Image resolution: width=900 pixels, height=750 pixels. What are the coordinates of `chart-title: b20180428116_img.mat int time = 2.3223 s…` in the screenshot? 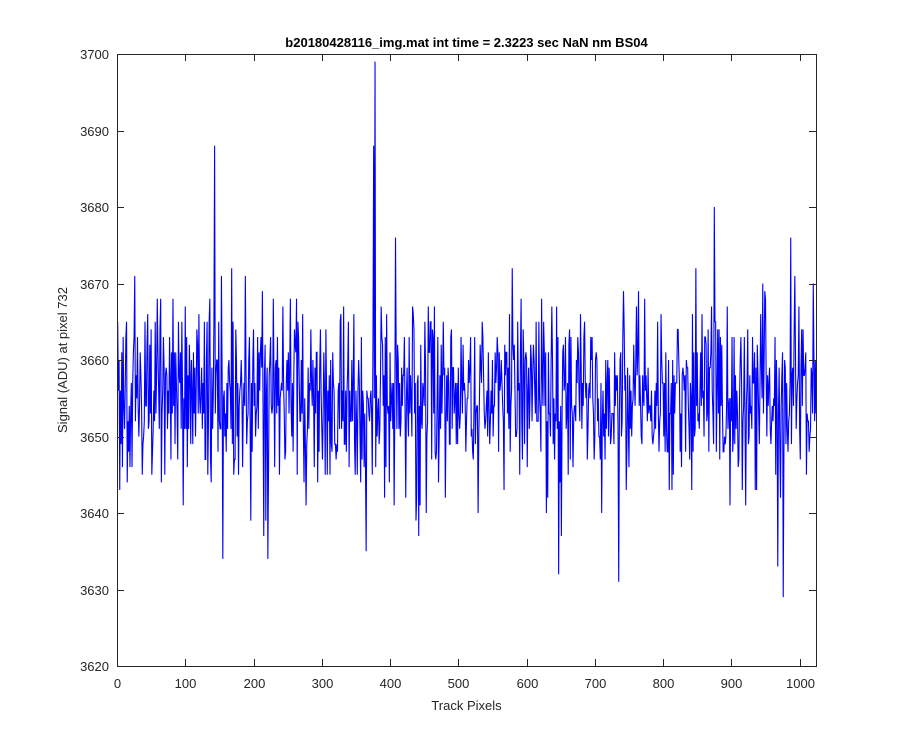 It's located at (466, 42).